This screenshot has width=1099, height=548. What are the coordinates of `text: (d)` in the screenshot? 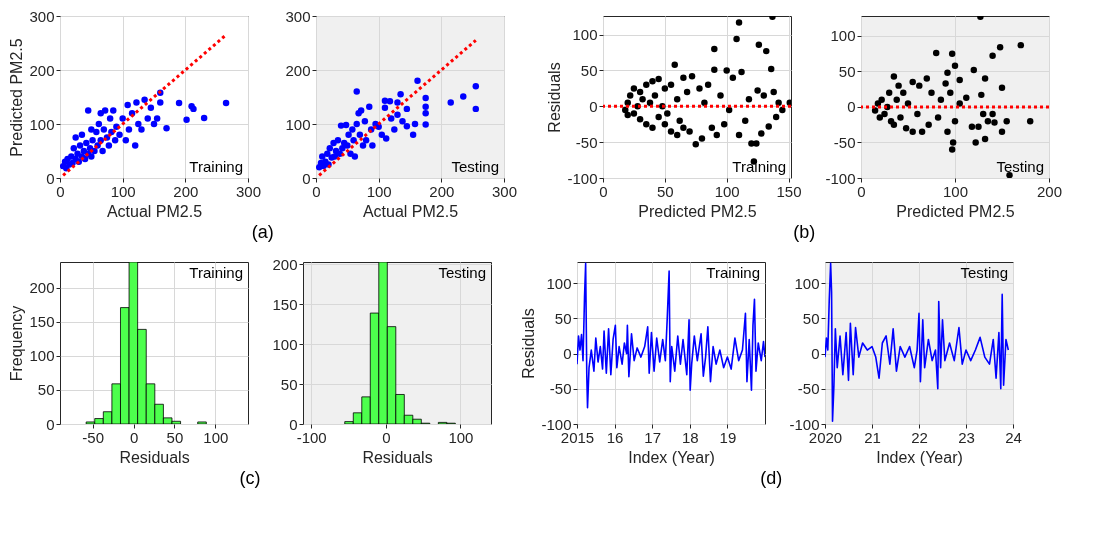 It's located at (771, 477).